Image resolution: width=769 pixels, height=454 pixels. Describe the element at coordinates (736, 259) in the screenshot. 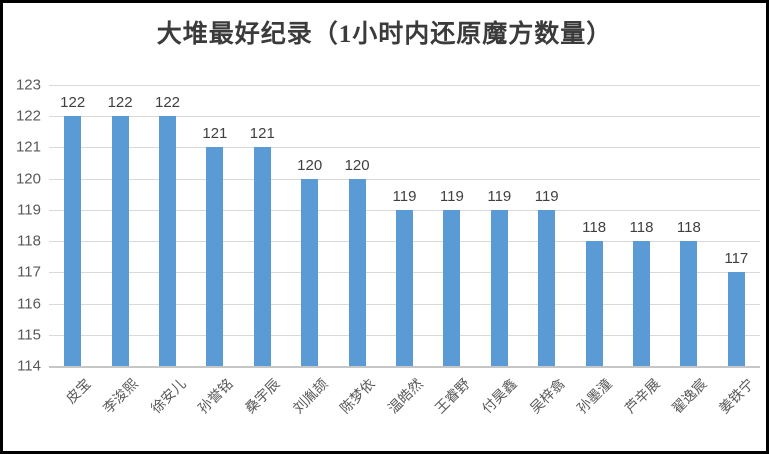

I see `bar-value-label: 117` at that location.